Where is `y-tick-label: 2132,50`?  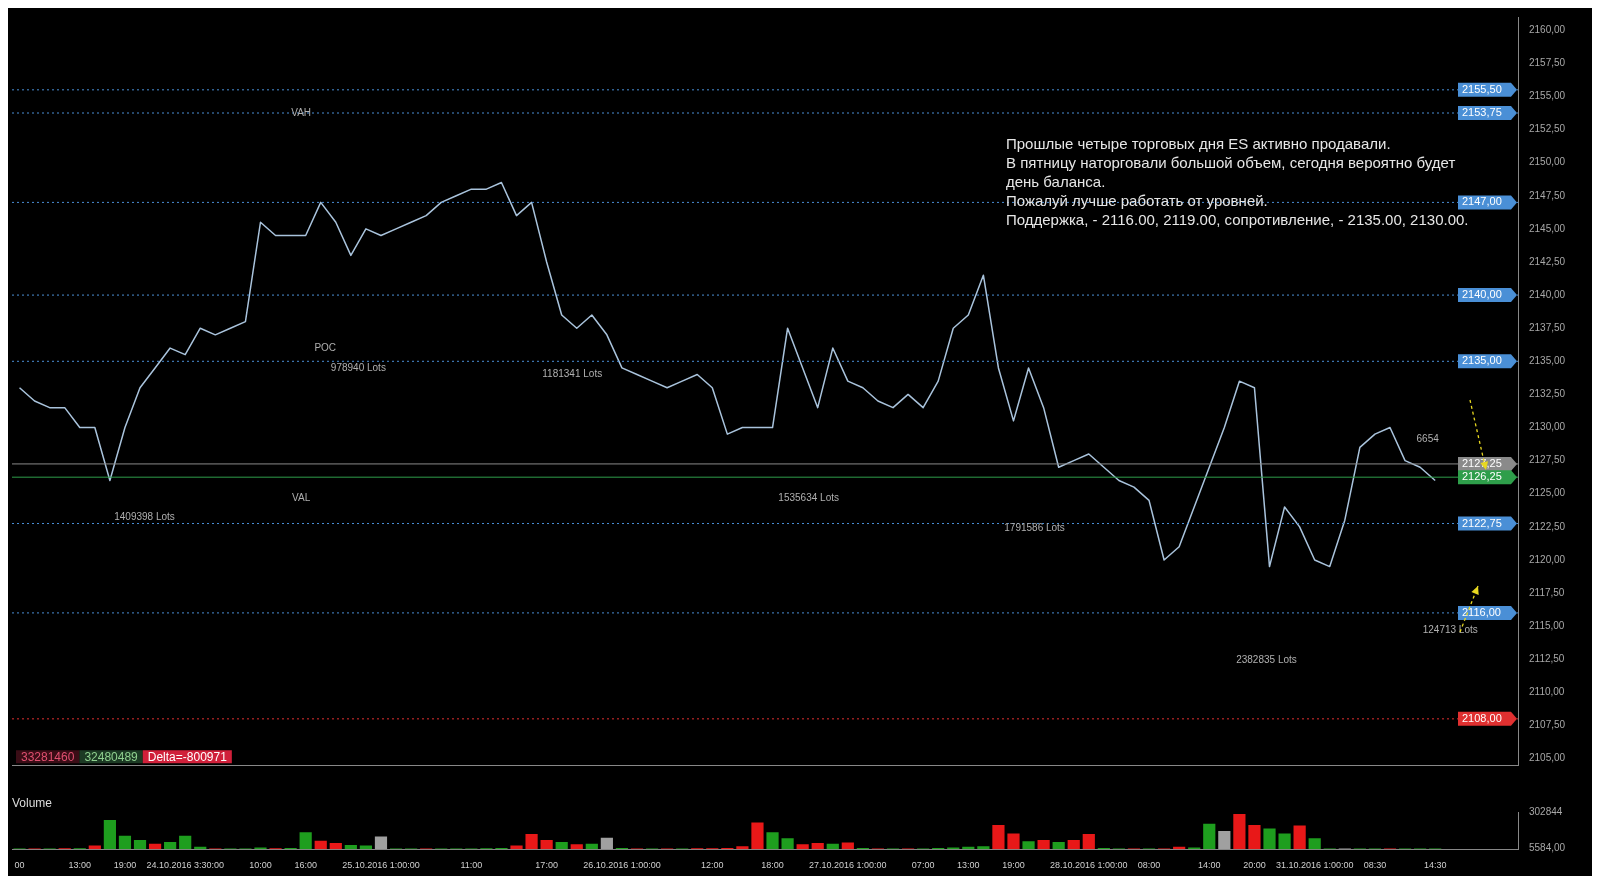
y-tick-label: 2132,50 is located at coordinates (1547, 394).